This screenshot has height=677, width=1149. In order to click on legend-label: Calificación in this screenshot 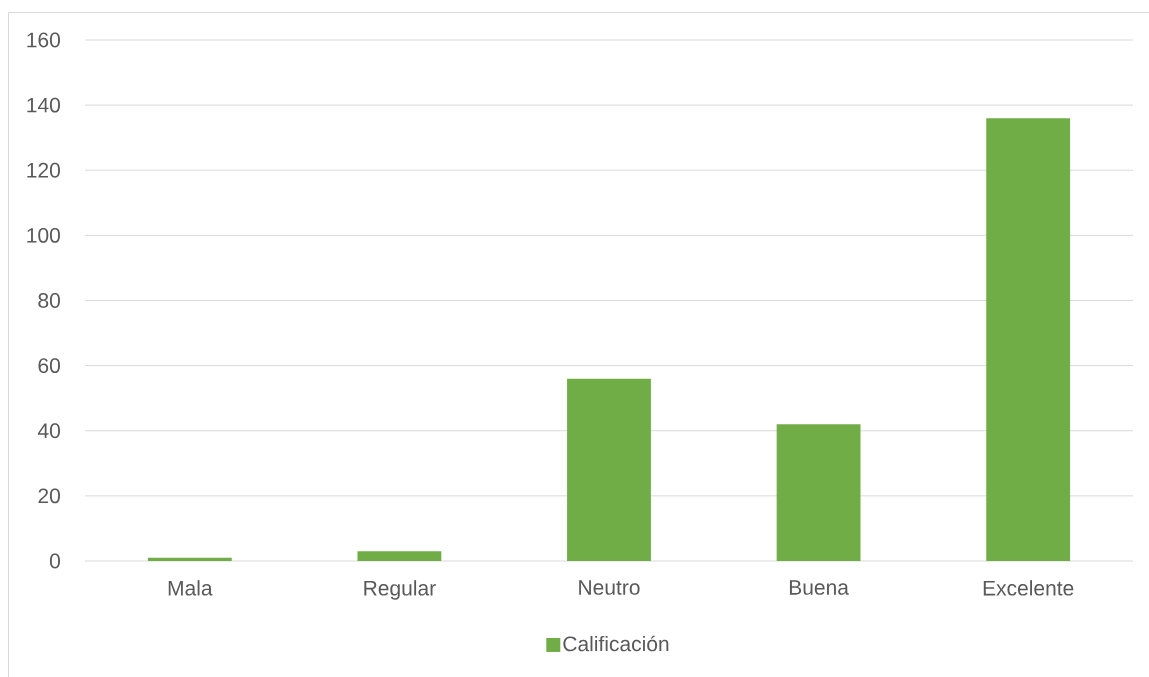, I will do `click(616, 643)`.